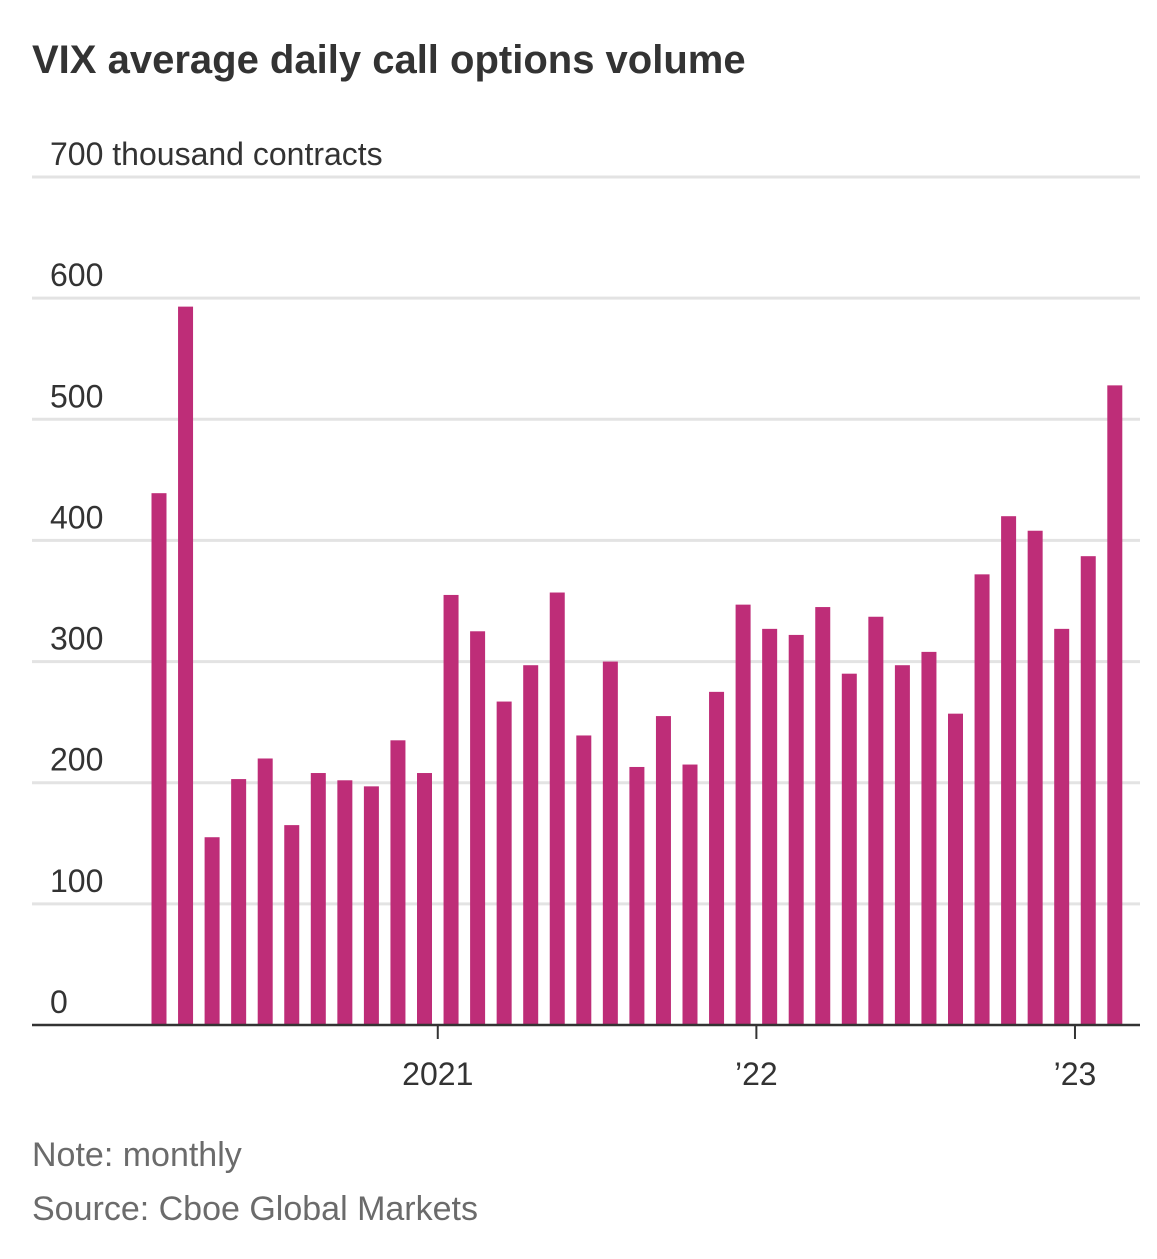  What do you see at coordinates (557, 808) in the screenshot?
I see `bar: Jun 2021: 357` at bounding box center [557, 808].